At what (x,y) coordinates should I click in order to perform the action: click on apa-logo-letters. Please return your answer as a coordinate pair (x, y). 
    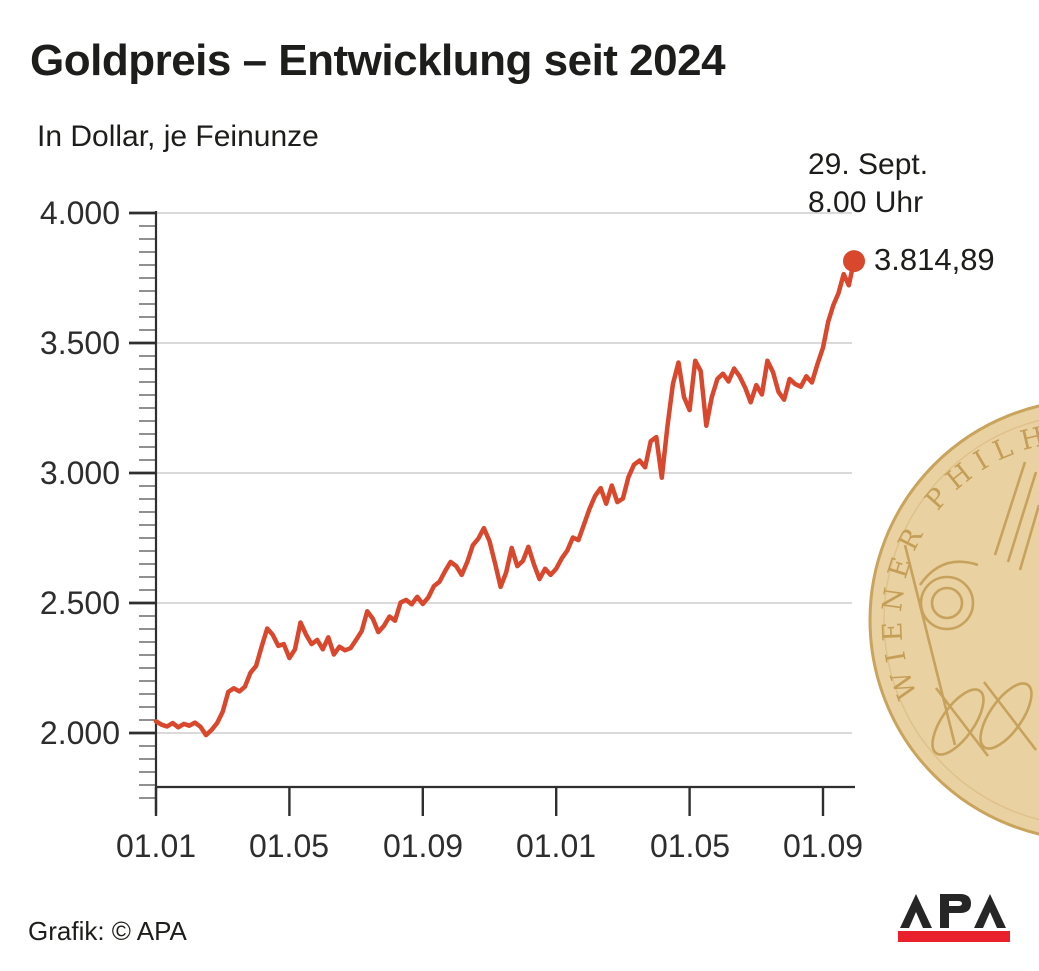
    Looking at the image, I should click on (953, 911).